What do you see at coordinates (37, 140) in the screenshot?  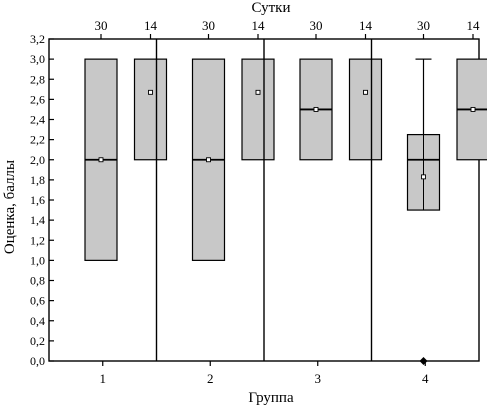 I see `y-tick-label: 2,2` at bounding box center [37, 140].